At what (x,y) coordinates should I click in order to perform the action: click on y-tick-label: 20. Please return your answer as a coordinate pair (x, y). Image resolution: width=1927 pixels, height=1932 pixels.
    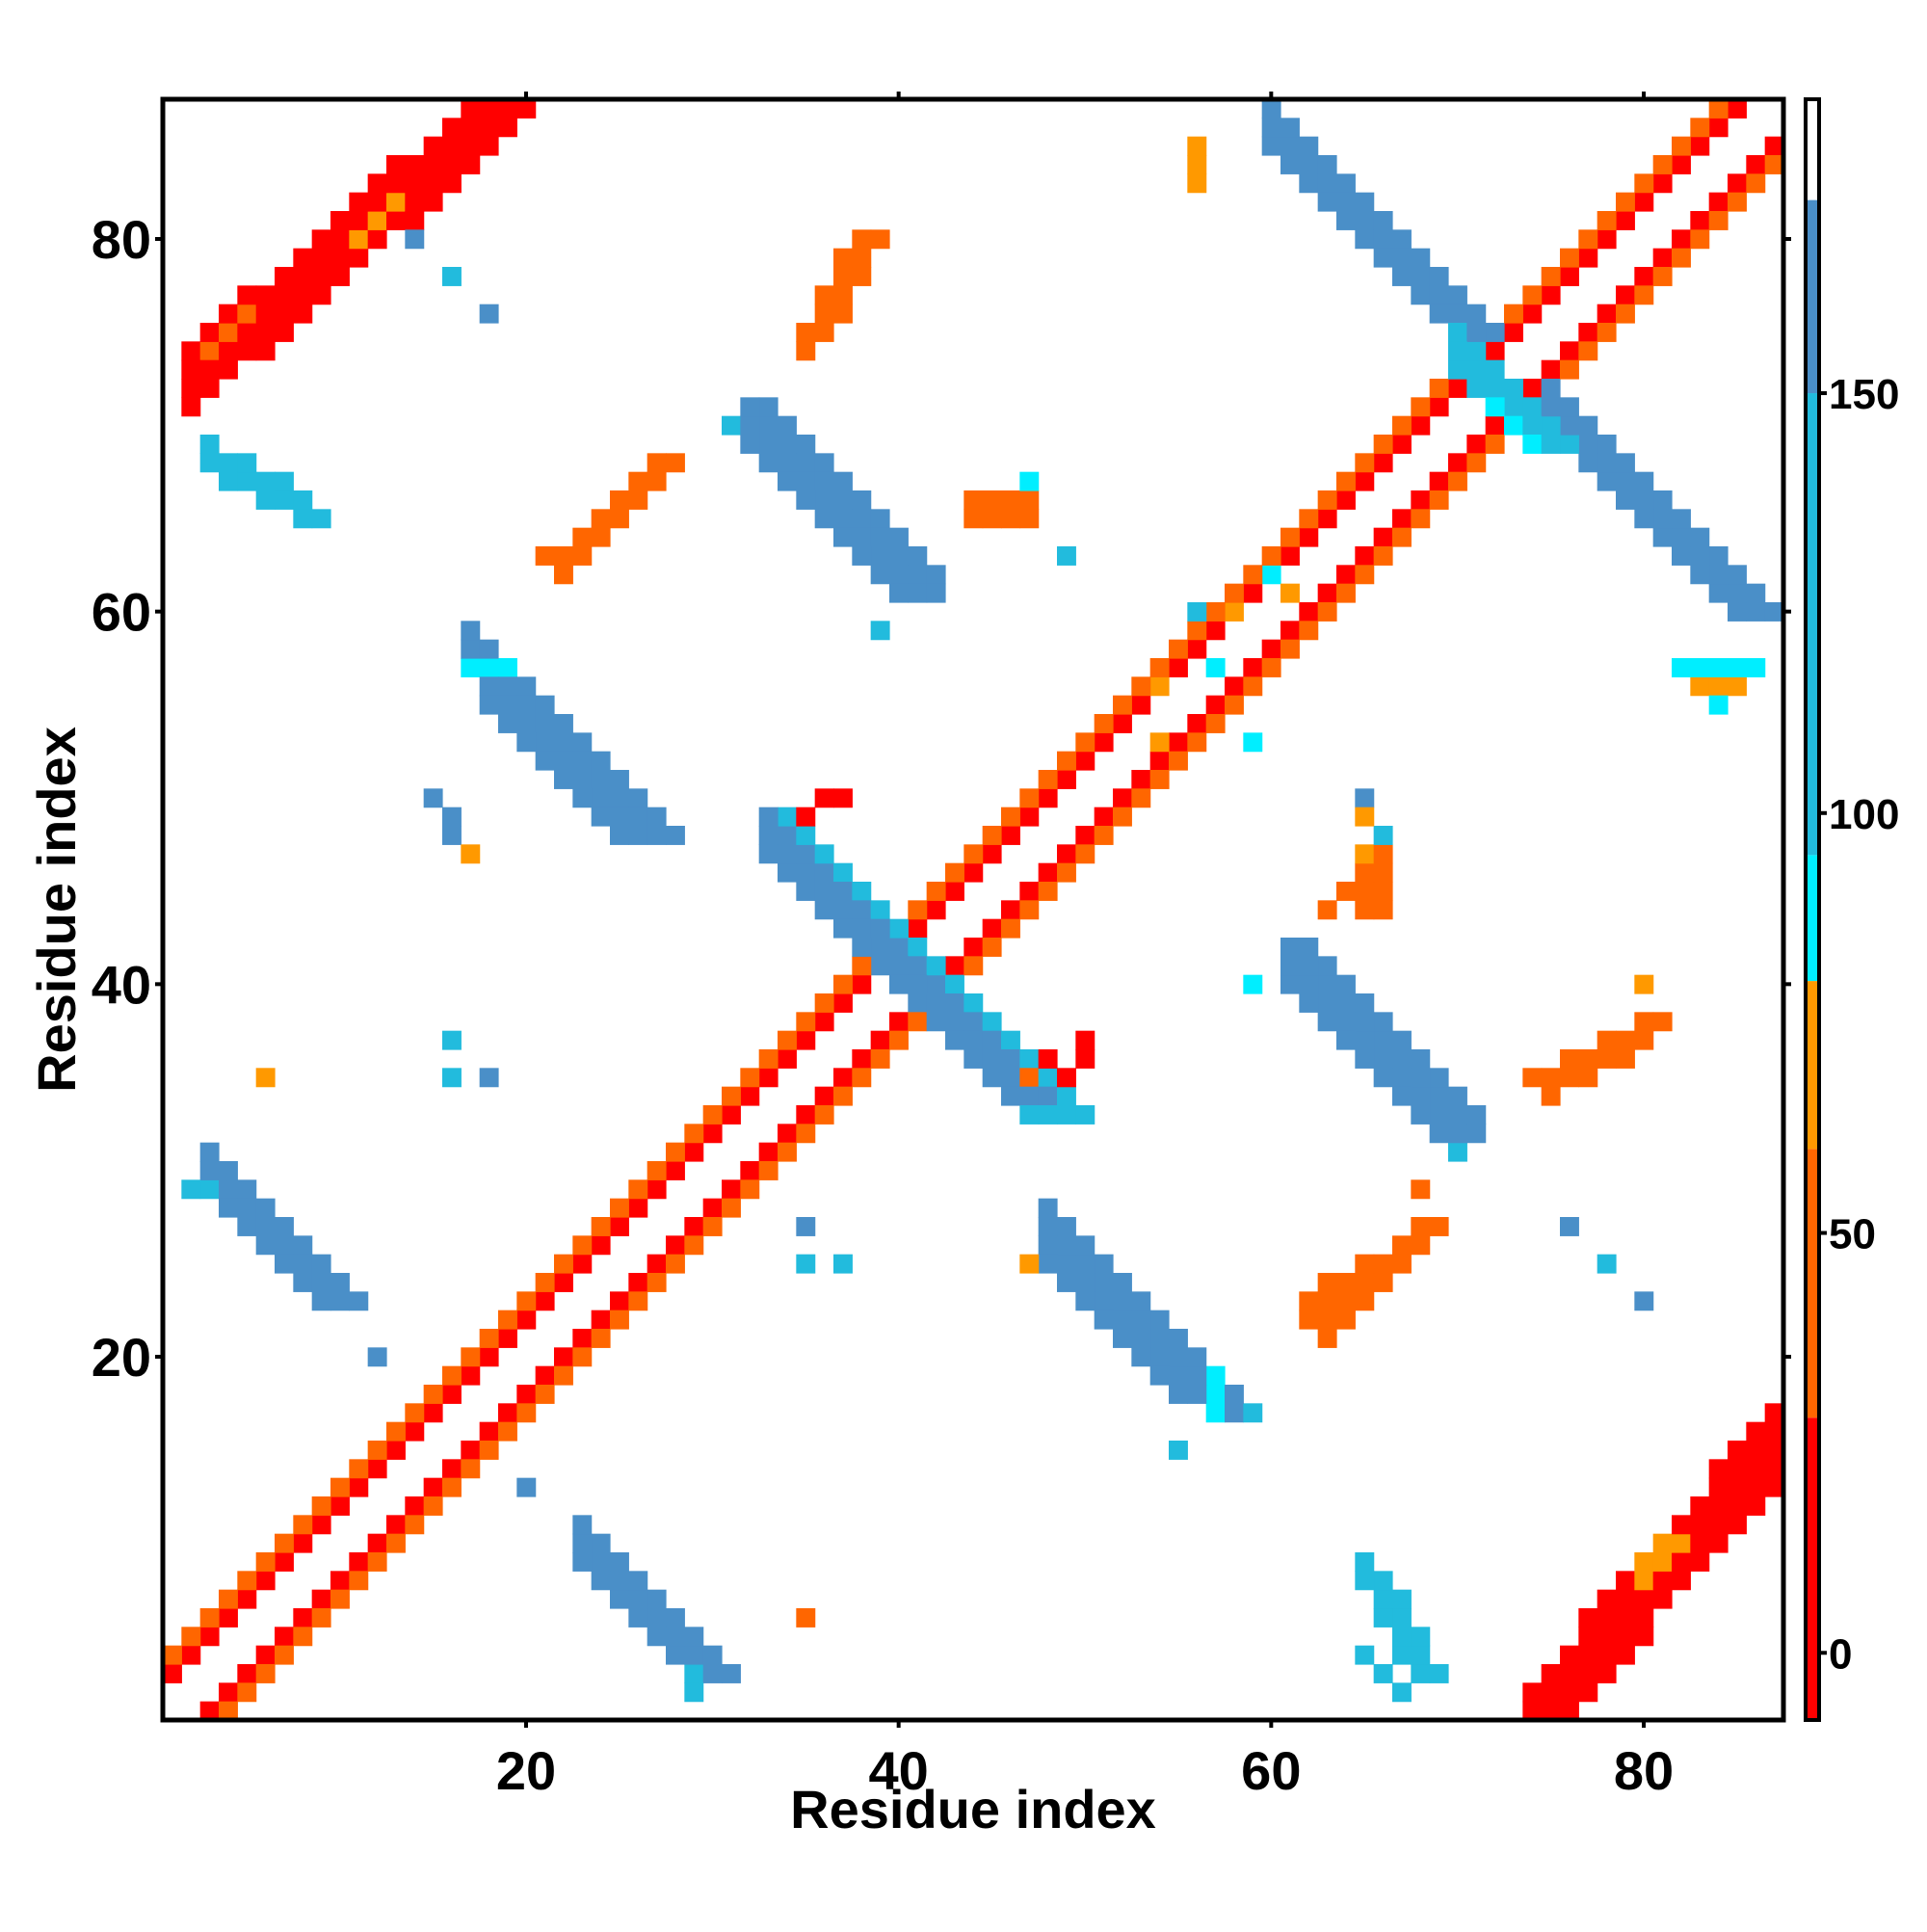
    Looking at the image, I should click on (121, 1357).